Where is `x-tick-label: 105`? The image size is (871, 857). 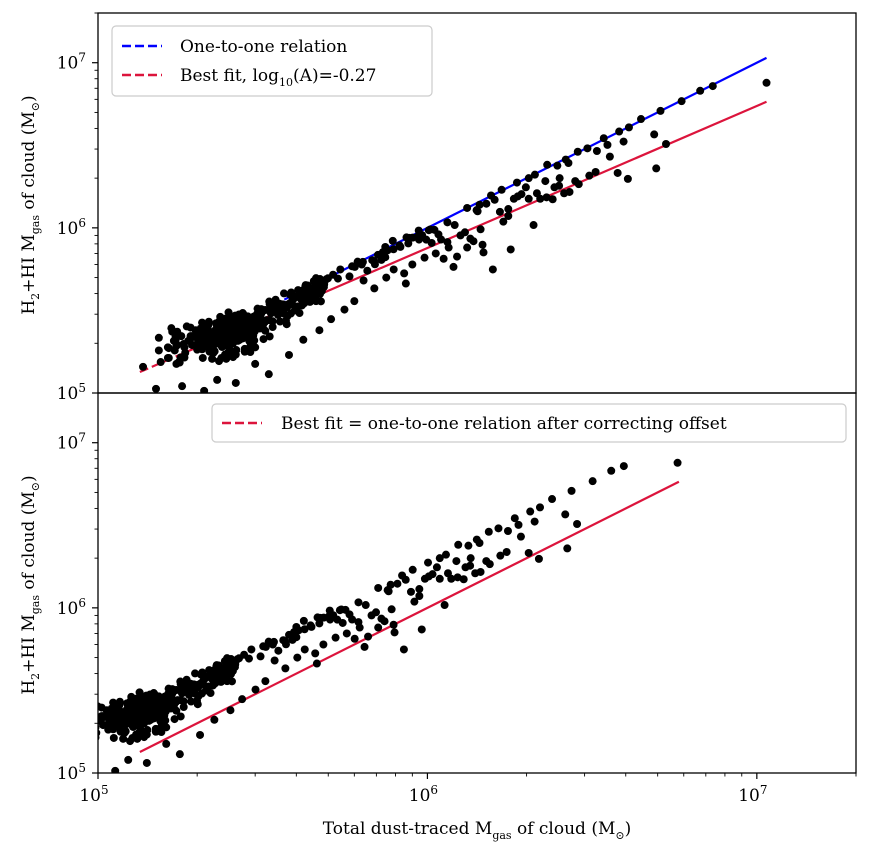 x-tick-label: 105 is located at coordinates (93, 794).